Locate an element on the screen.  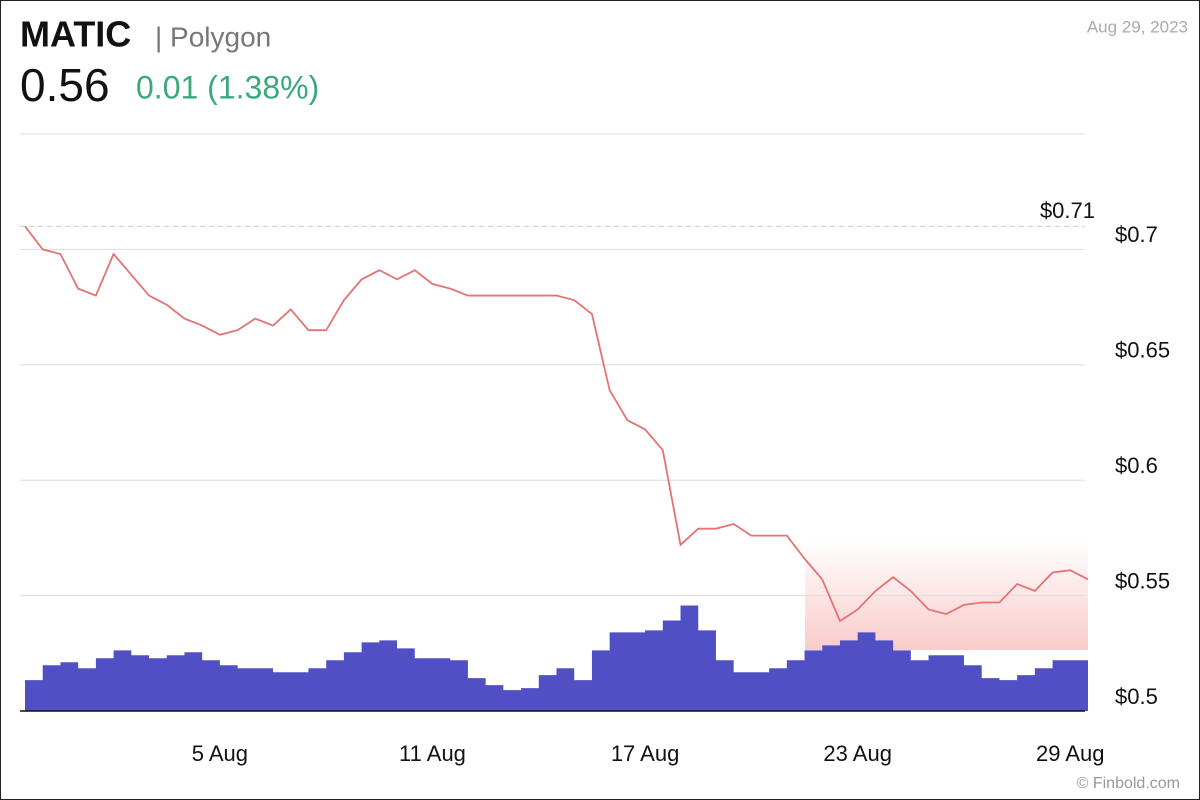
asset-name: | Polygon is located at coordinates (213, 36).